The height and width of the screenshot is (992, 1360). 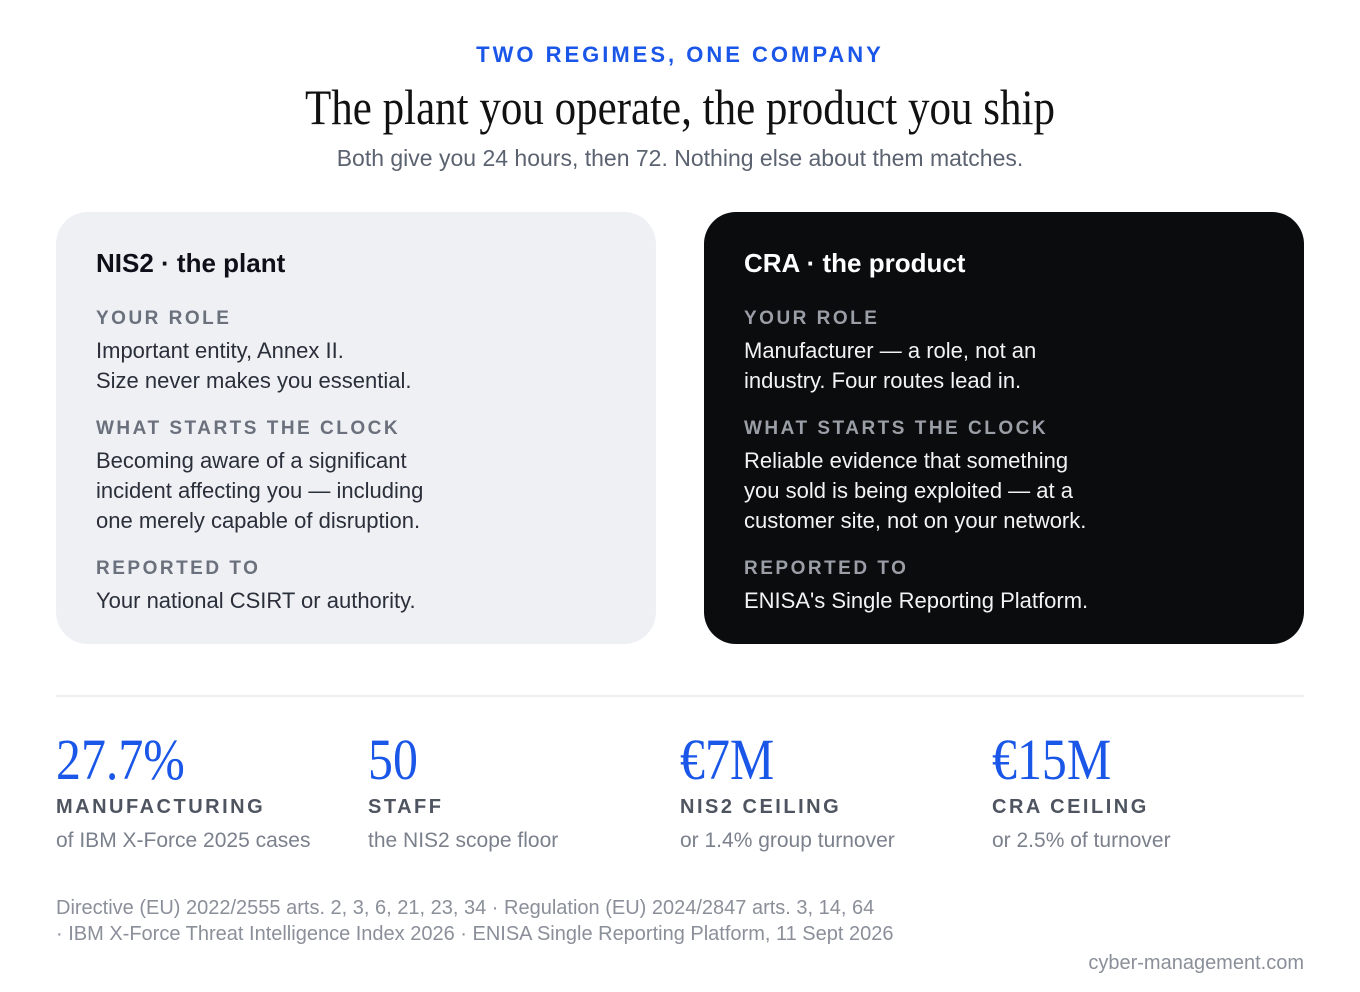 What do you see at coordinates (1196, 963) in the screenshot?
I see `site-url: cyber-management.com` at bounding box center [1196, 963].